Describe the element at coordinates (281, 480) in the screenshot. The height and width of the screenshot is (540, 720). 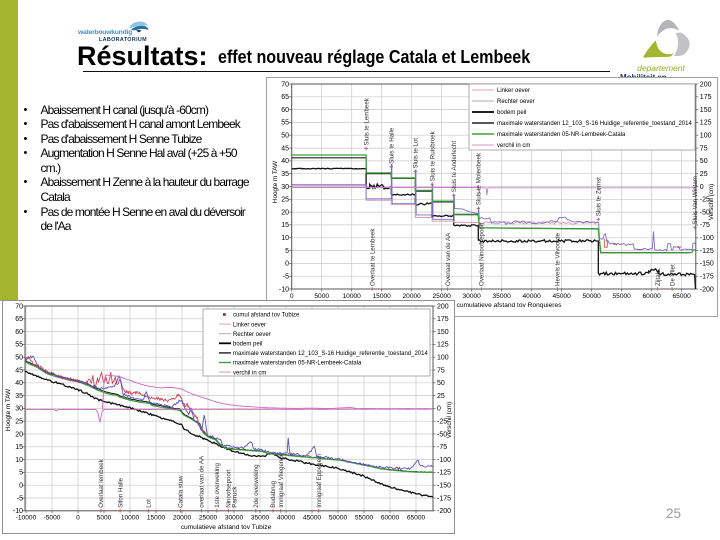
I see `svg-text: Imnigraaf Vliegende` at that location.